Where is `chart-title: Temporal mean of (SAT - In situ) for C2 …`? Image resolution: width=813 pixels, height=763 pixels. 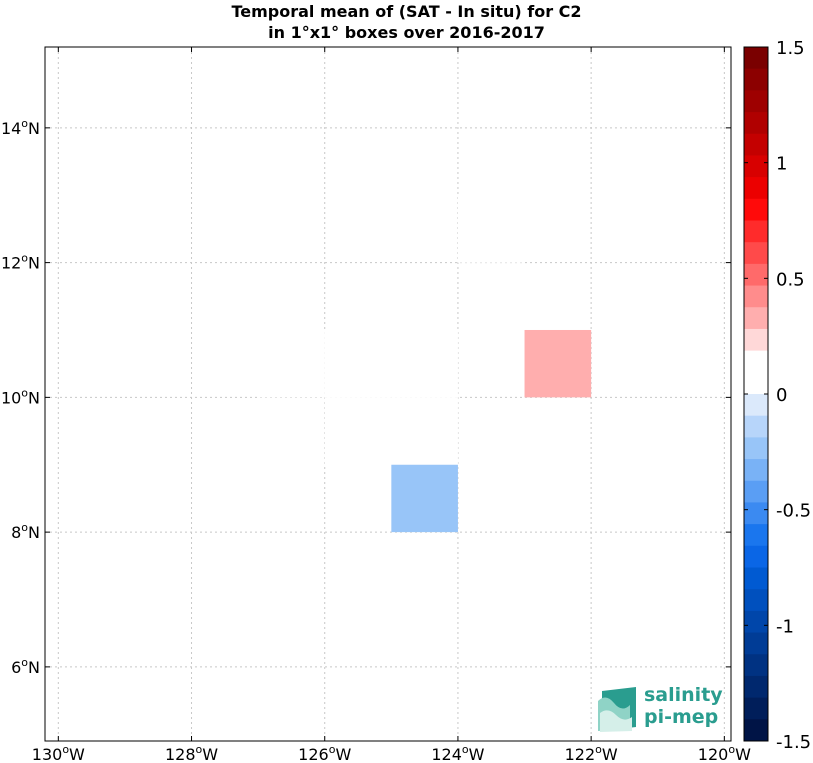 chart-title: Temporal mean of (SAT - In situ) for C2 … is located at coordinates (406, 22).